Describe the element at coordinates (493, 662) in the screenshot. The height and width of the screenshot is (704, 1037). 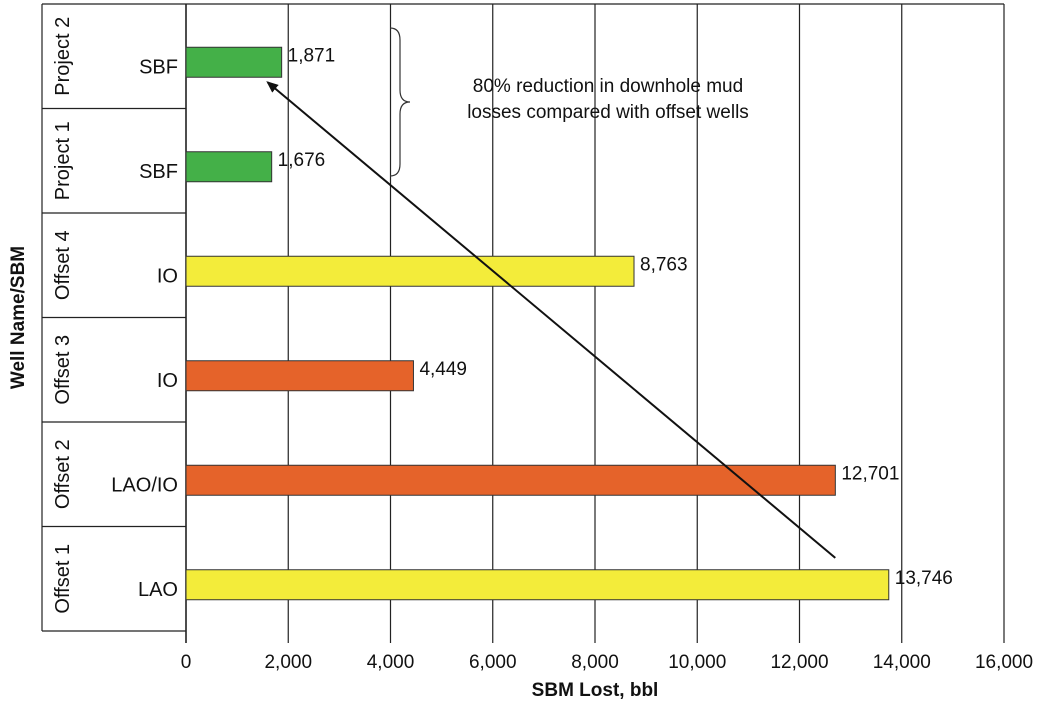
I see `x-tick-label: 6,000` at that location.